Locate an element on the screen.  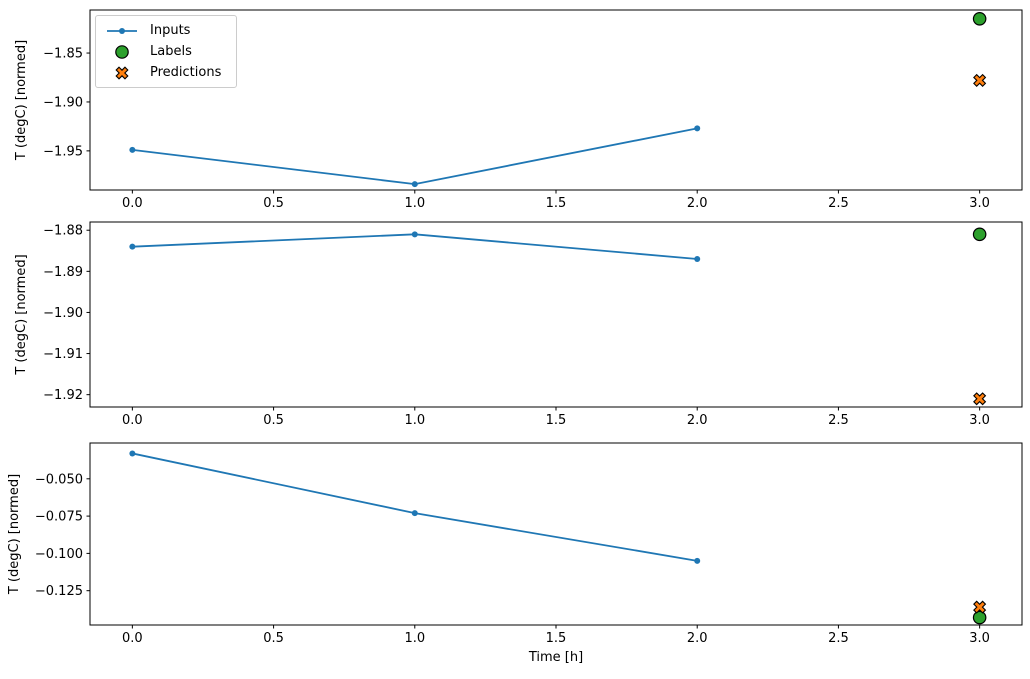
y-tick-label: −1.88 is located at coordinates (63, 231).